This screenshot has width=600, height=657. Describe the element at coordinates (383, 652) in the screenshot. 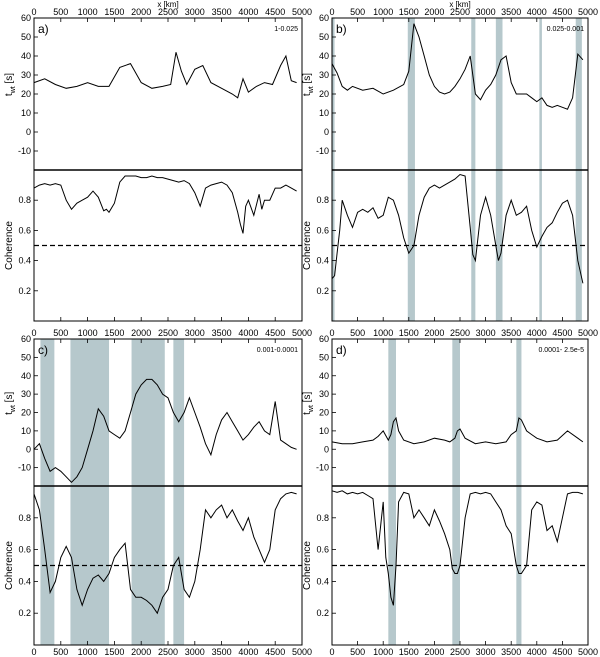

I see `x-tick-label-bottom: 1000` at that location.